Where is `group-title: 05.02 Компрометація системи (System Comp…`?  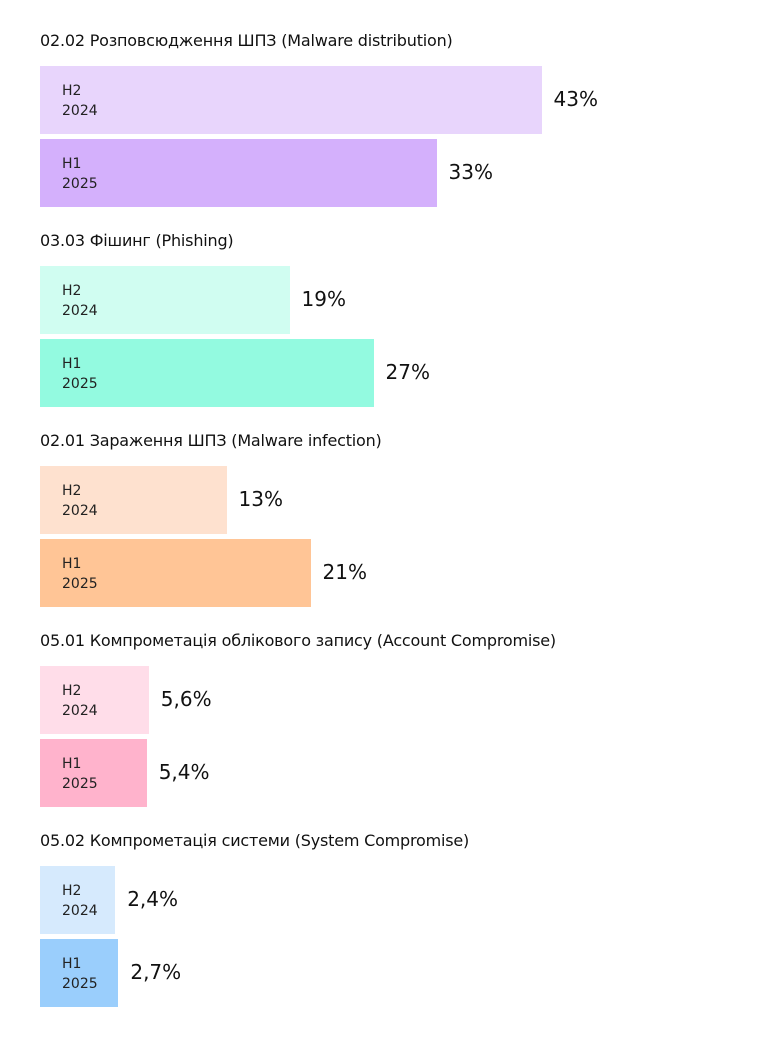
group-title: 05.02 Компрометація системи (System Comp… is located at coordinates (255, 840).